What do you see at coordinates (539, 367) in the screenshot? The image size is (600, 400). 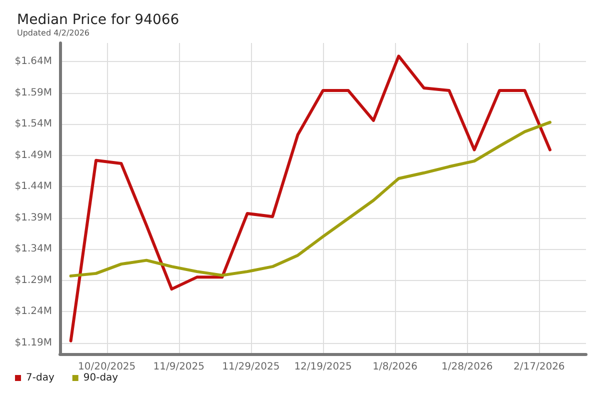 I see `x-tick-label: 2/17/2026` at bounding box center [539, 367].